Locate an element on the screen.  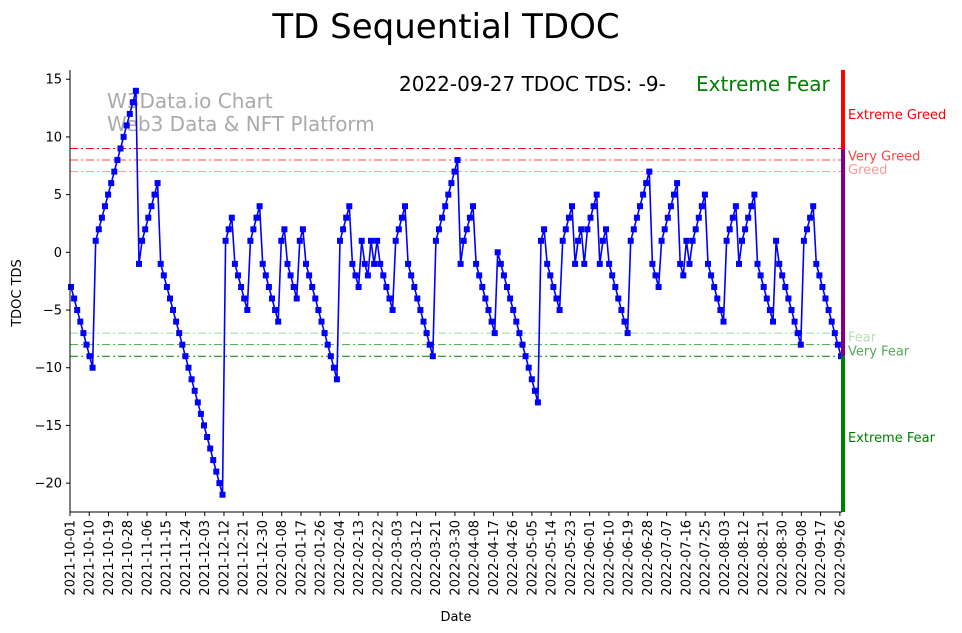
x-tick-label: 2022-06-01 is located at coordinates (590, 558).